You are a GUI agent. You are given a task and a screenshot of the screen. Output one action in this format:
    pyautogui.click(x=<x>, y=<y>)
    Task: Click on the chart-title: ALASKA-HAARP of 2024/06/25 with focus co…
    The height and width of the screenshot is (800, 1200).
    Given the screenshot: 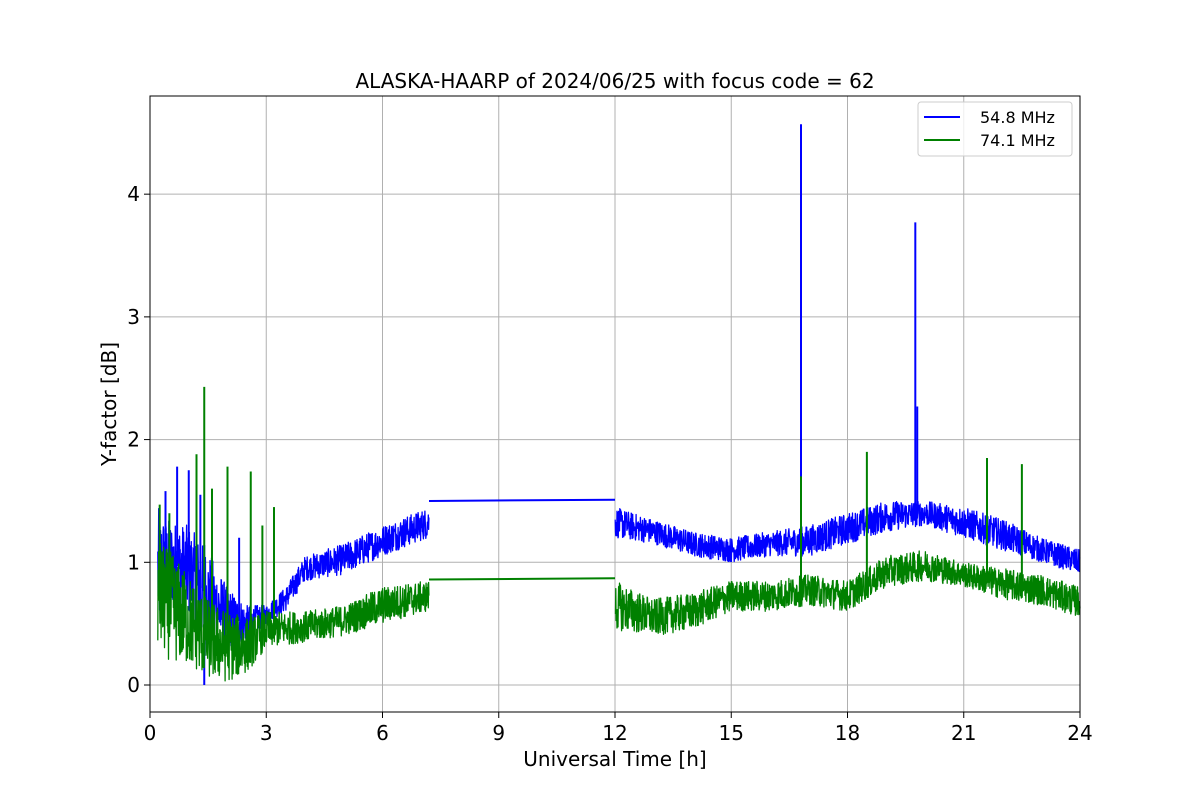 What is the action you would take?
    pyautogui.click(x=614, y=81)
    